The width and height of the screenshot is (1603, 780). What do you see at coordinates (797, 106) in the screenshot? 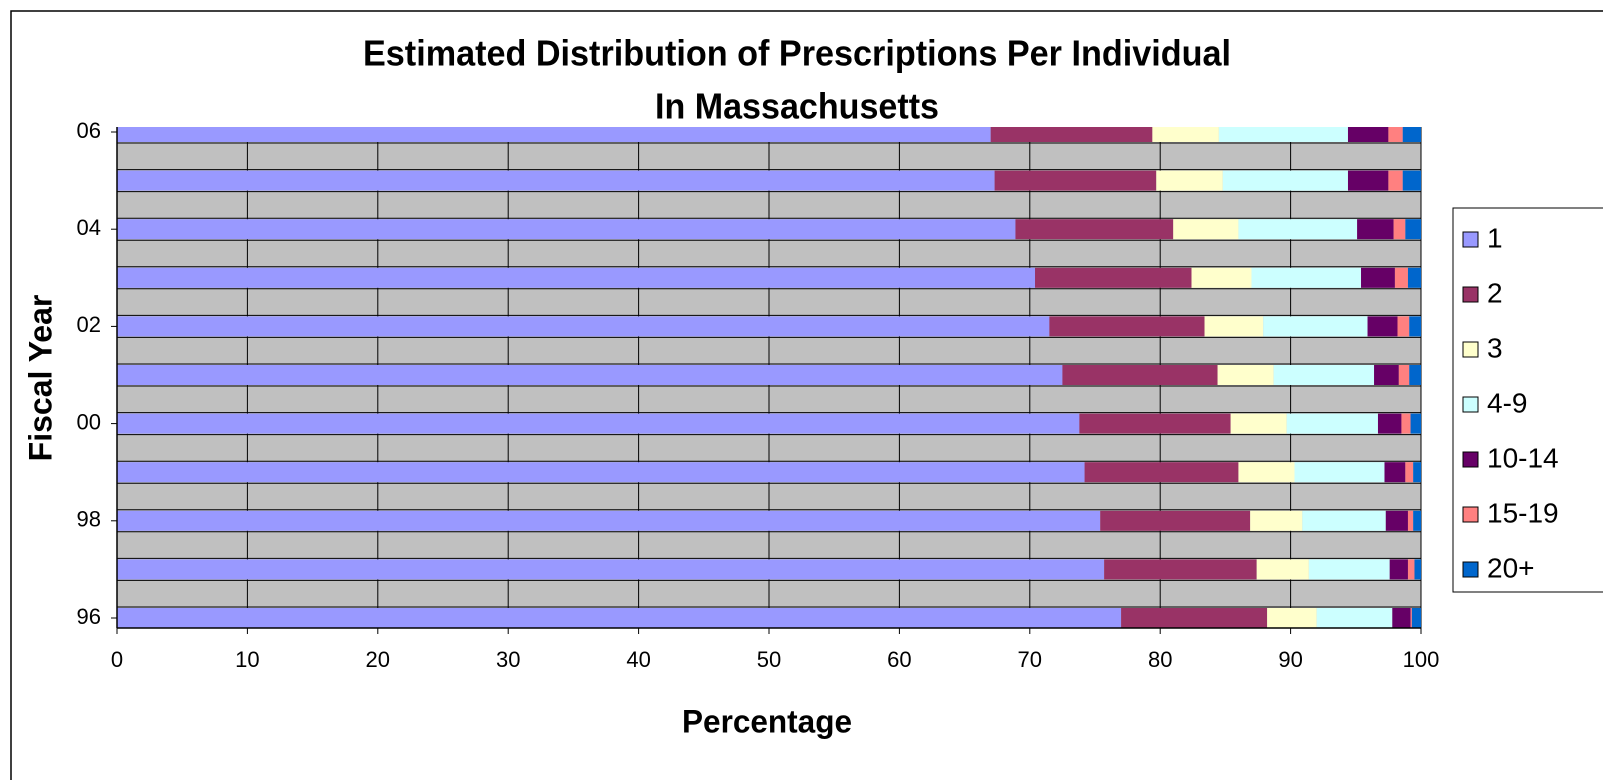
I see `chart-title: In Massachusetts` at bounding box center [797, 106].